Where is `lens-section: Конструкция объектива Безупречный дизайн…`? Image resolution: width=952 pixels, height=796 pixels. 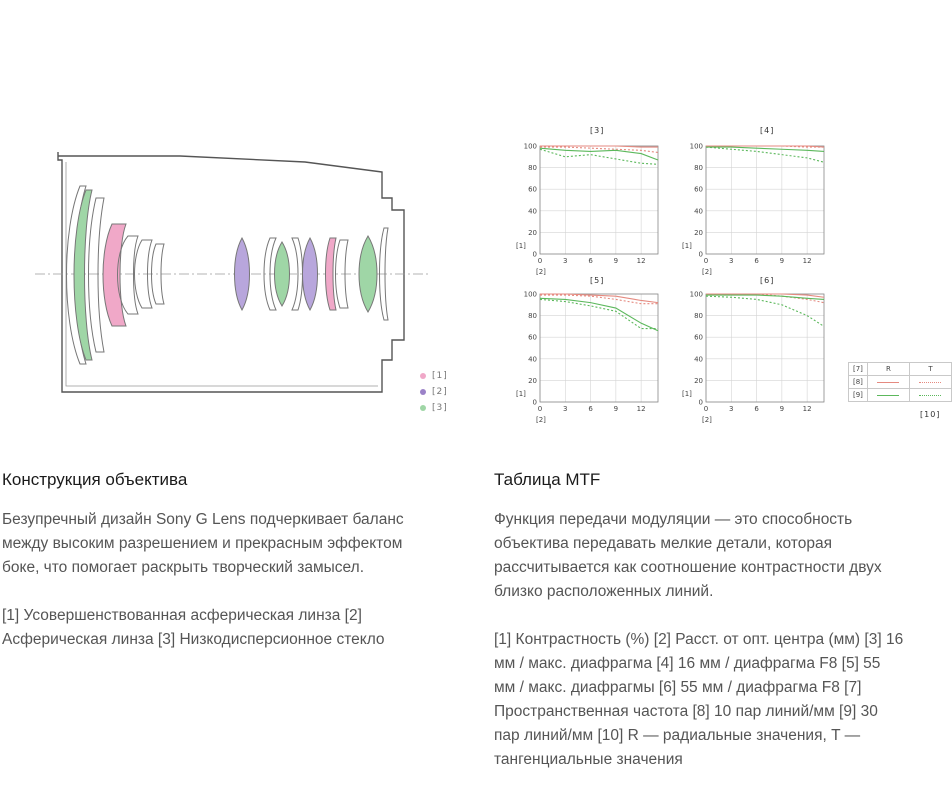 lens-section: Конструкция объектива Безупречный дизайн… is located at coordinates (217, 573).